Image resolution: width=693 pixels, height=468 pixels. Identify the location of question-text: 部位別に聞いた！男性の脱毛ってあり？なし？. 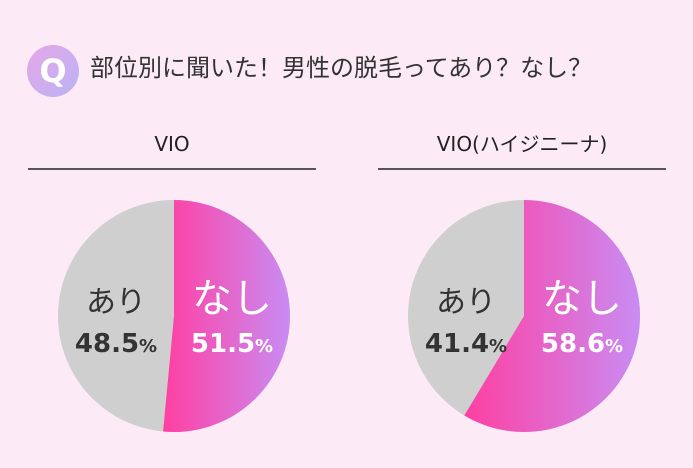
(341, 68).